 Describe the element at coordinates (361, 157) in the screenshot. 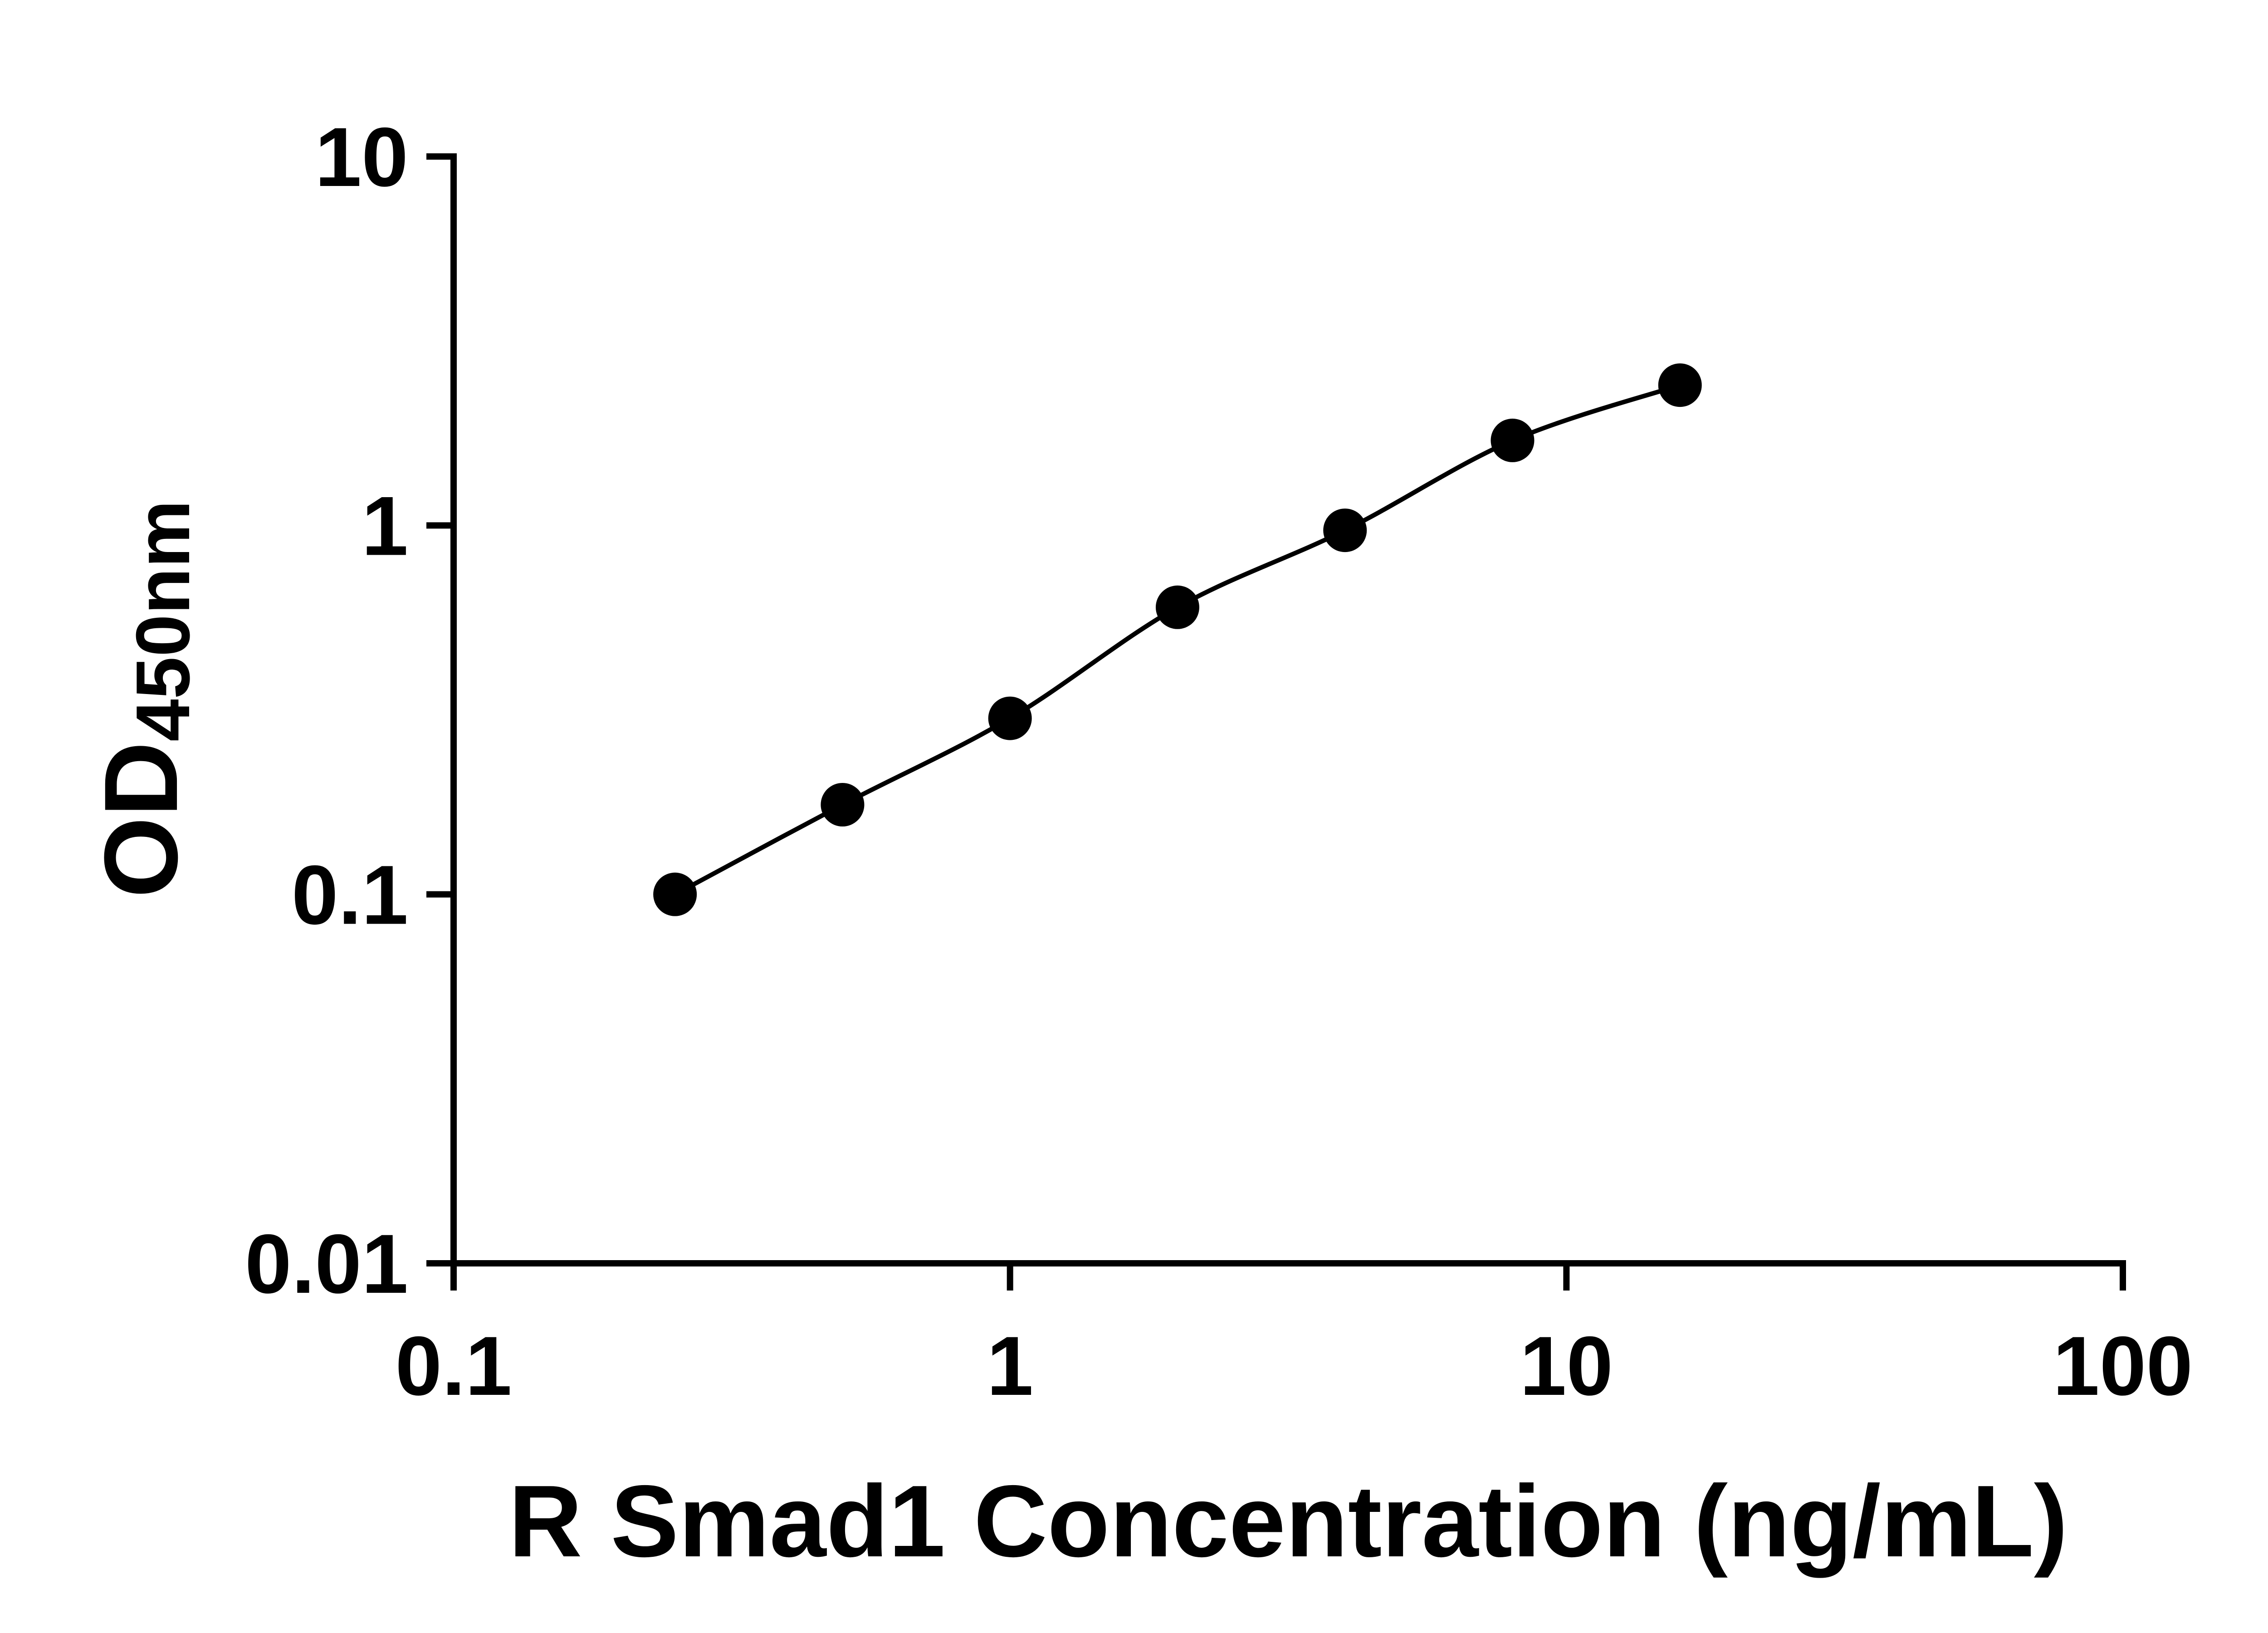

I see `y-tick-label: 10` at that location.